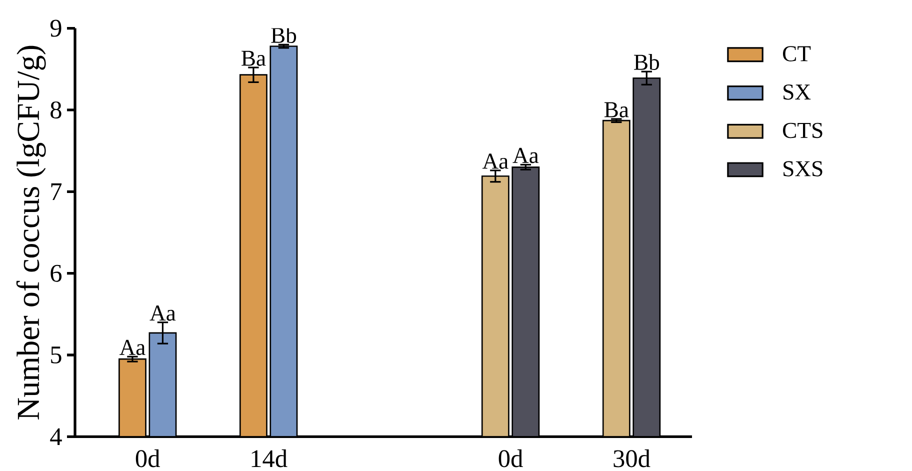 This screenshot has height=471, width=912. I want to click on legend-label: CTS, so click(802, 130).